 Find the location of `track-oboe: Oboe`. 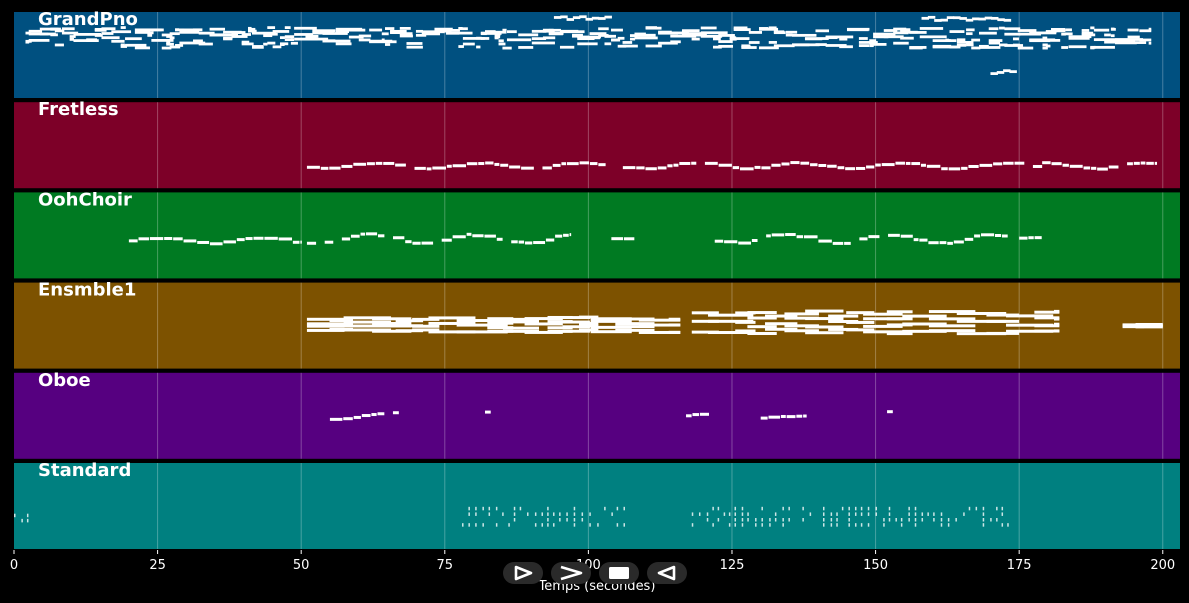

track-oboe: Oboe is located at coordinates (597, 414).